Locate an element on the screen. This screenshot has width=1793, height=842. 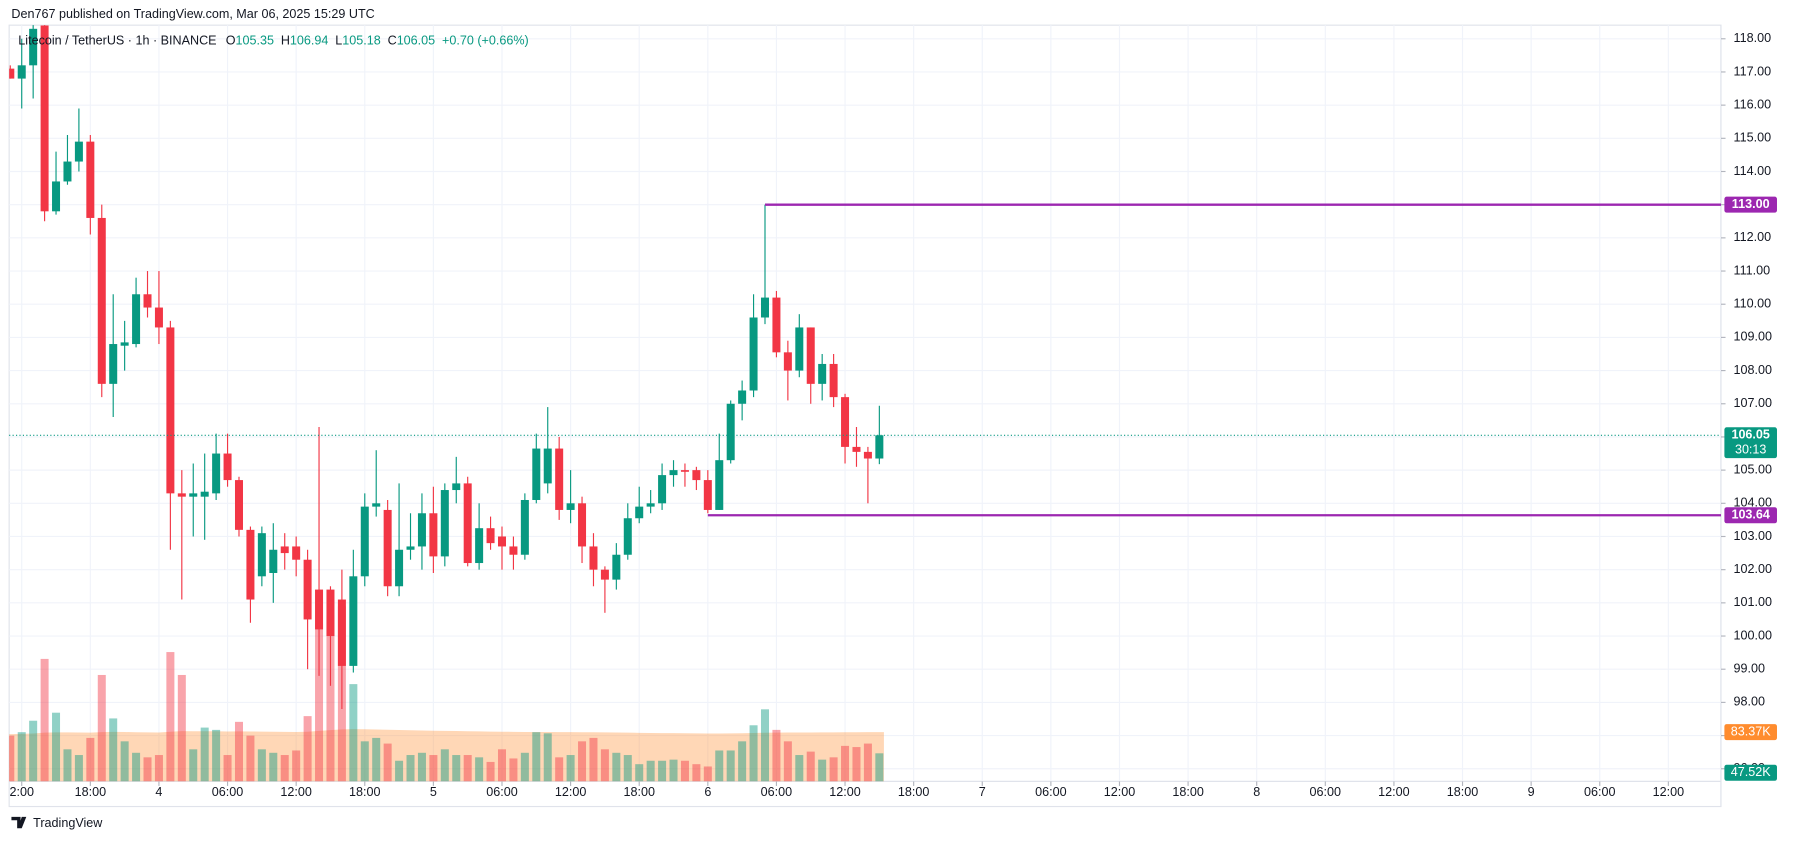
level-label: 103.64 is located at coordinates (1750, 515).